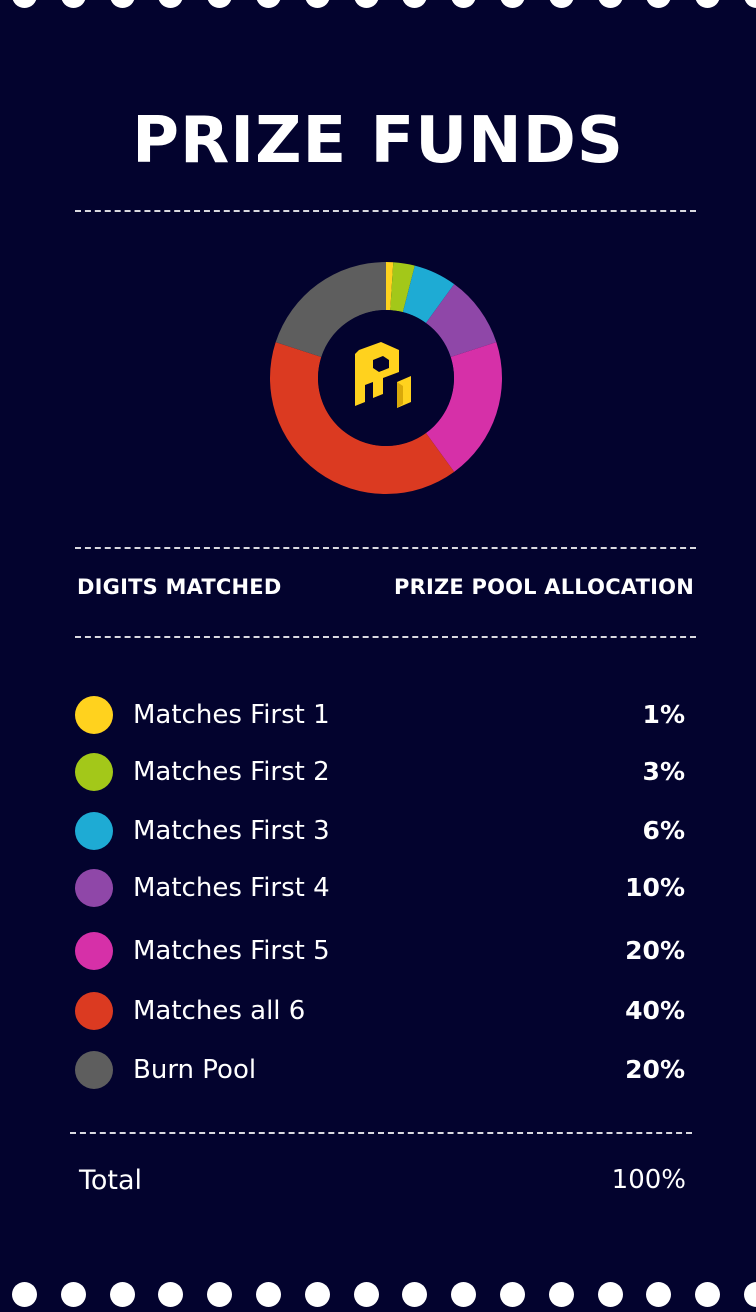  I want to click on list-item: Matches First 5 20%, so click(380, 951).